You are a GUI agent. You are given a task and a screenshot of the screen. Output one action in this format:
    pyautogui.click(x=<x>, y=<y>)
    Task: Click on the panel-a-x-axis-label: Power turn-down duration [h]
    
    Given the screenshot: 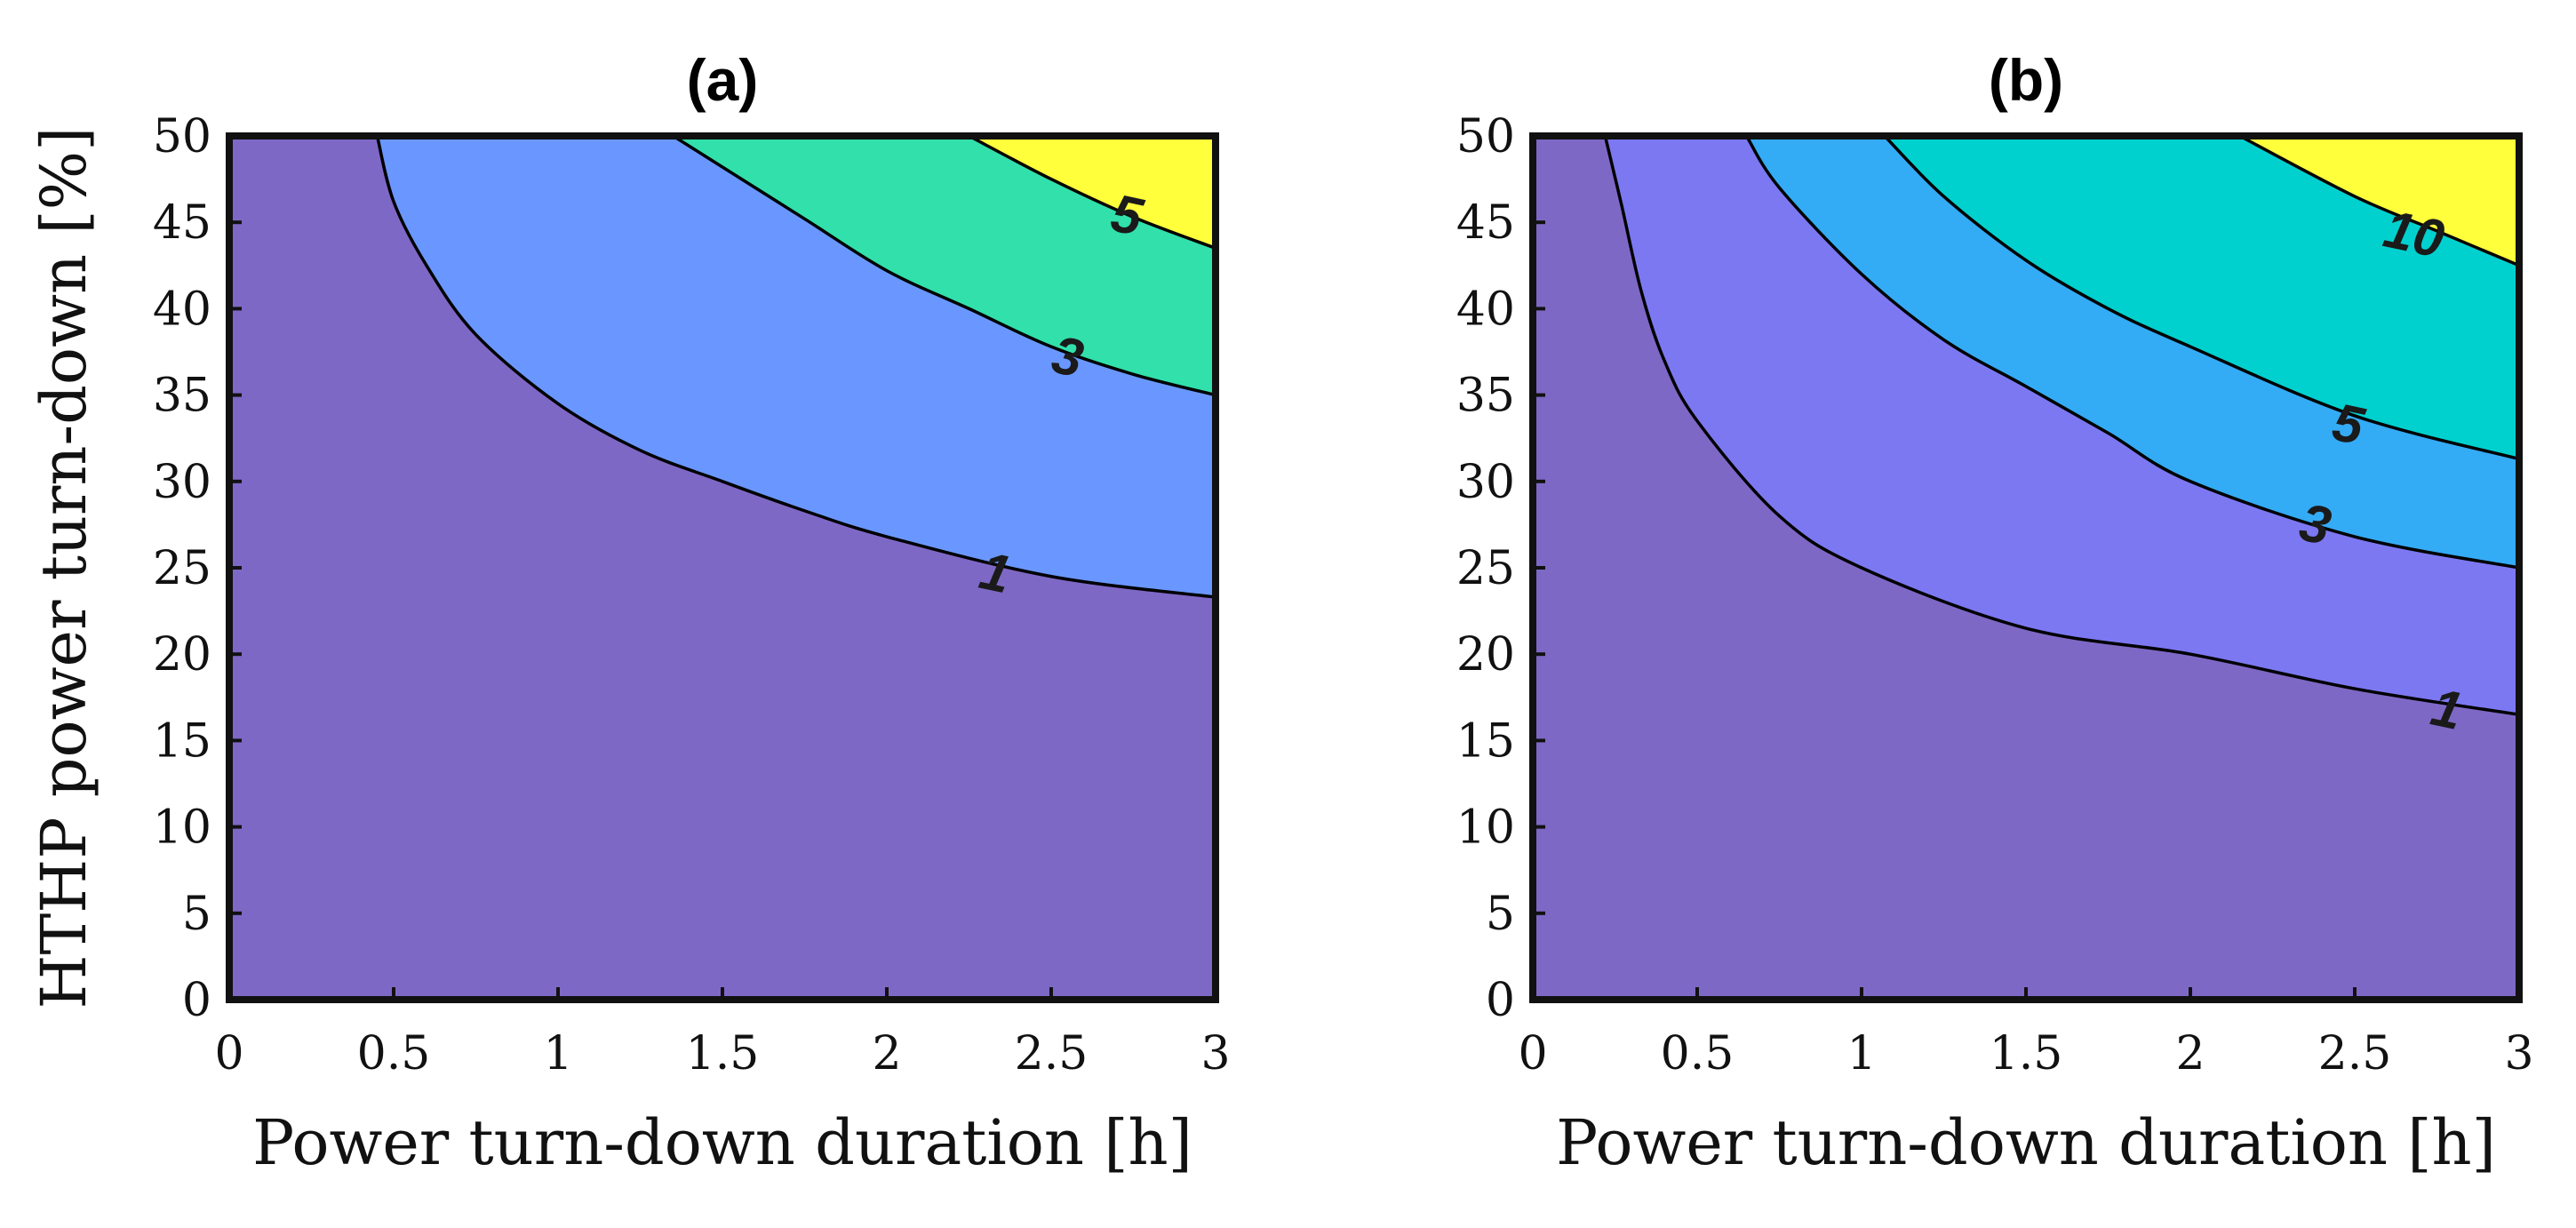 What is the action you would take?
    pyautogui.click(x=722, y=1143)
    